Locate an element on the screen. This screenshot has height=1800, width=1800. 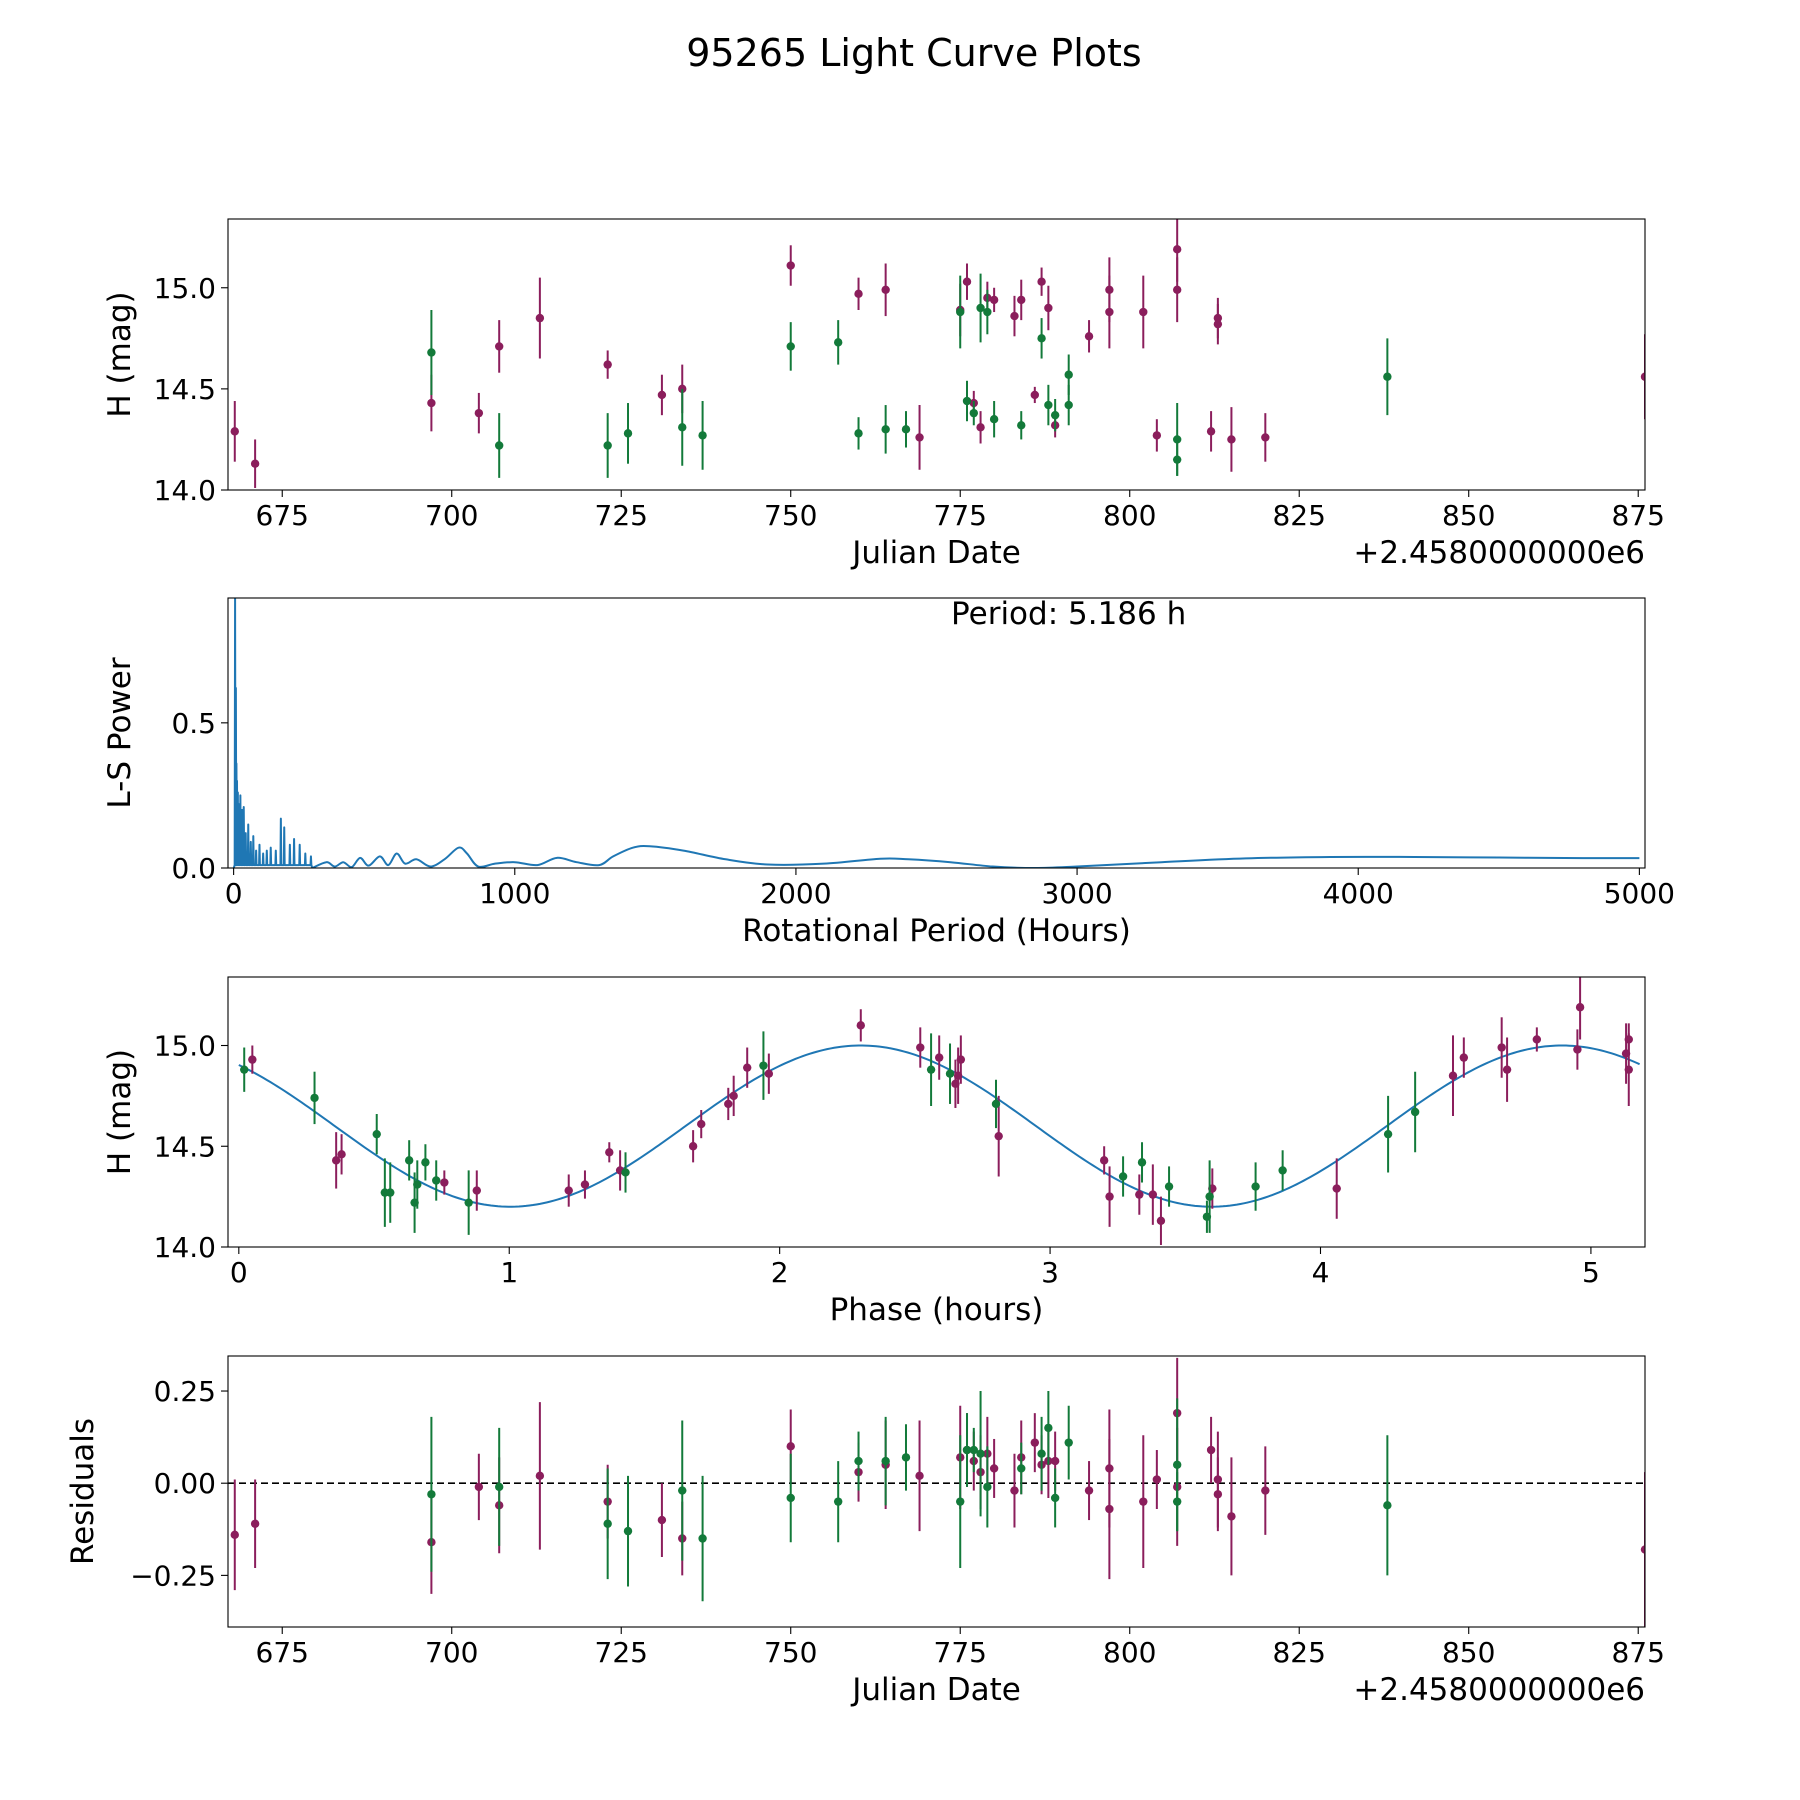
y-axis-label: H (mag) is located at coordinates (120, 354).